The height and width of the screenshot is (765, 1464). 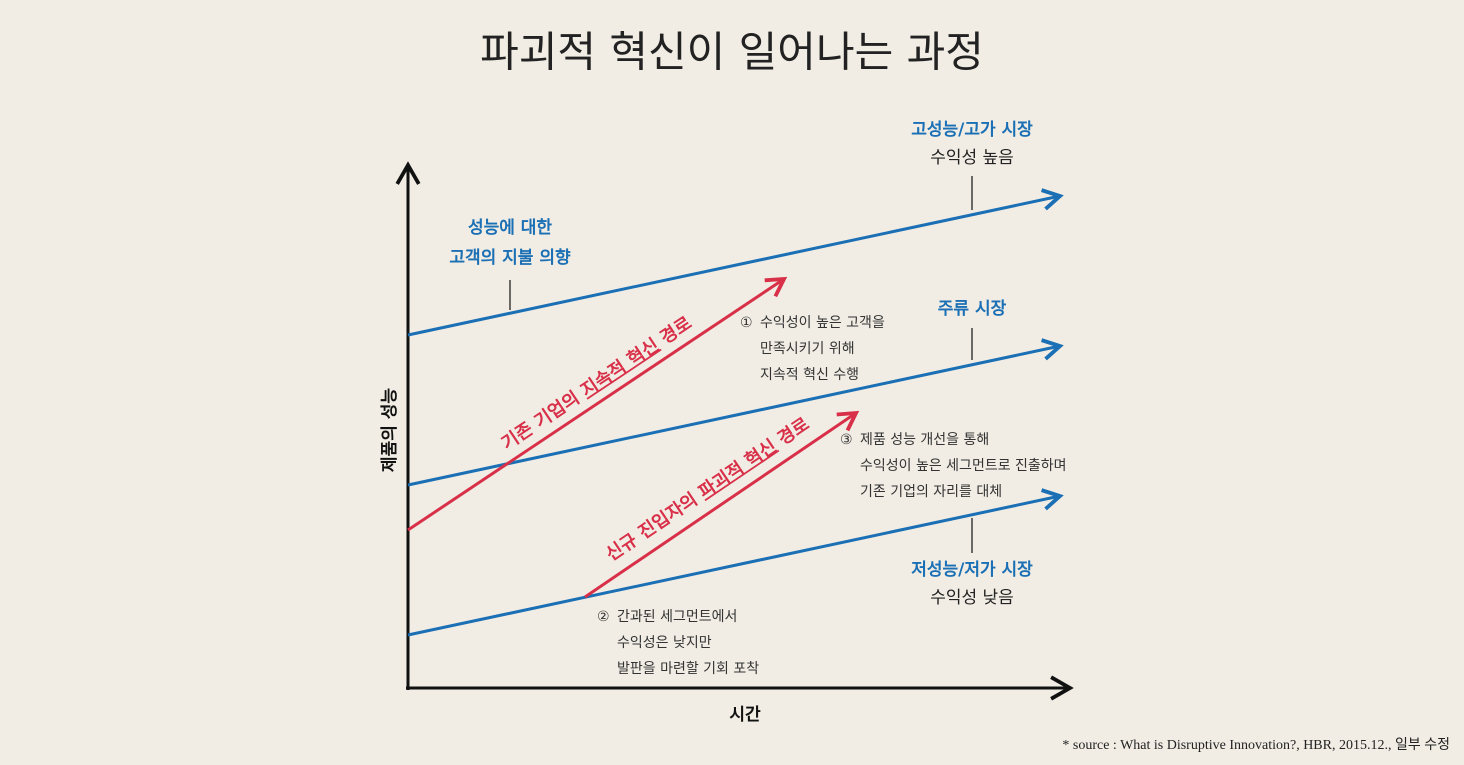 What do you see at coordinates (972, 309) in the screenshot?
I see `market-name: 주류 시장` at bounding box center [972, 309].